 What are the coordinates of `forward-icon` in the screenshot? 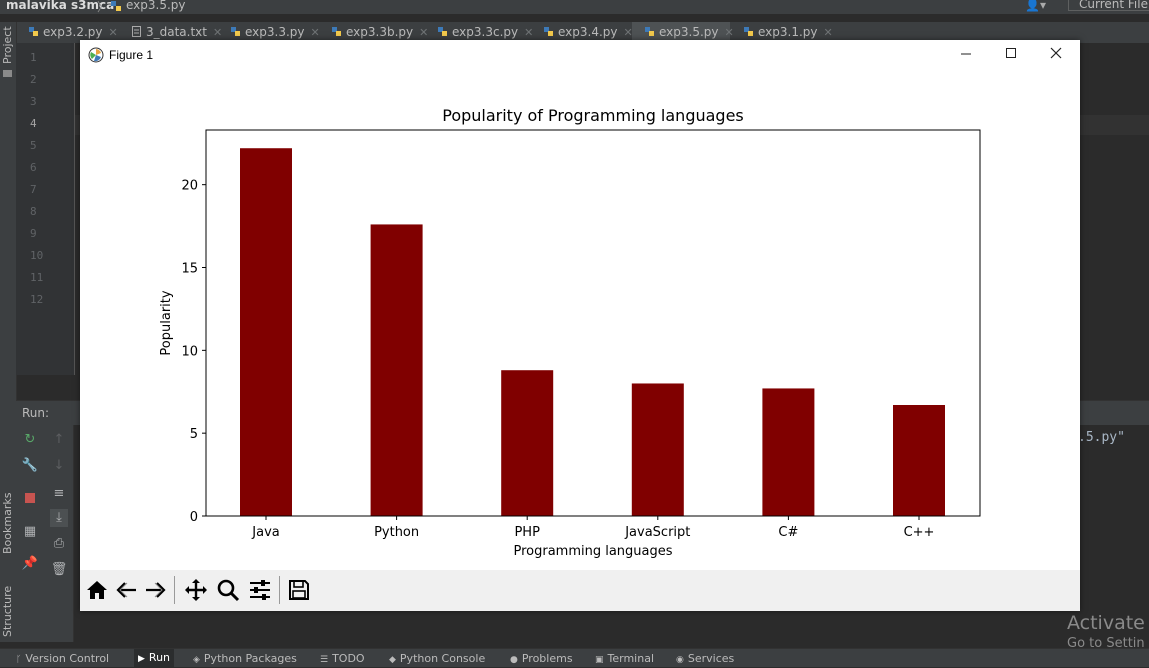 It's located at (156, 590).